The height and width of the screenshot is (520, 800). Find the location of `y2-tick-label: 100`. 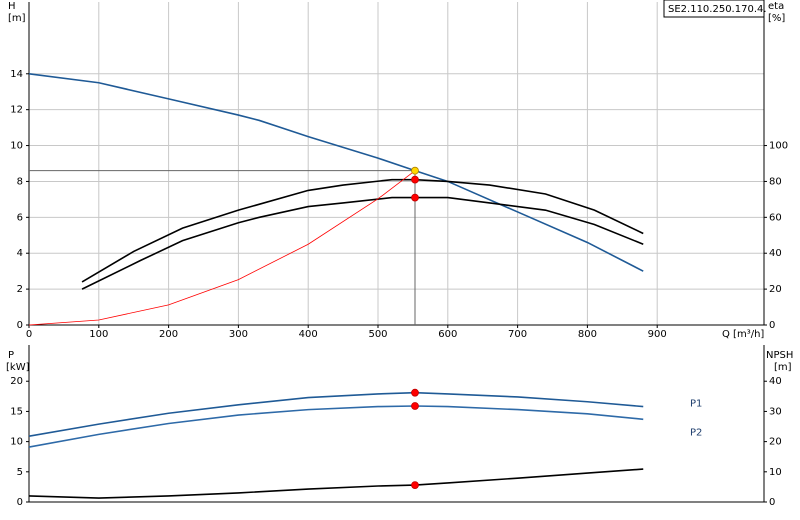

y2-tick-label: 100 is located at coordinates (778, 146).